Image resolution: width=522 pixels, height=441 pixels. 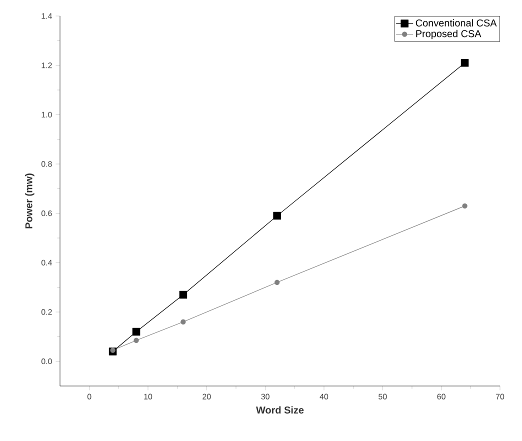 What do you see at coordinates (280, 410) in the screenshot?
I see `x-axis-title: Word Size` at bounding box center [280, 410].